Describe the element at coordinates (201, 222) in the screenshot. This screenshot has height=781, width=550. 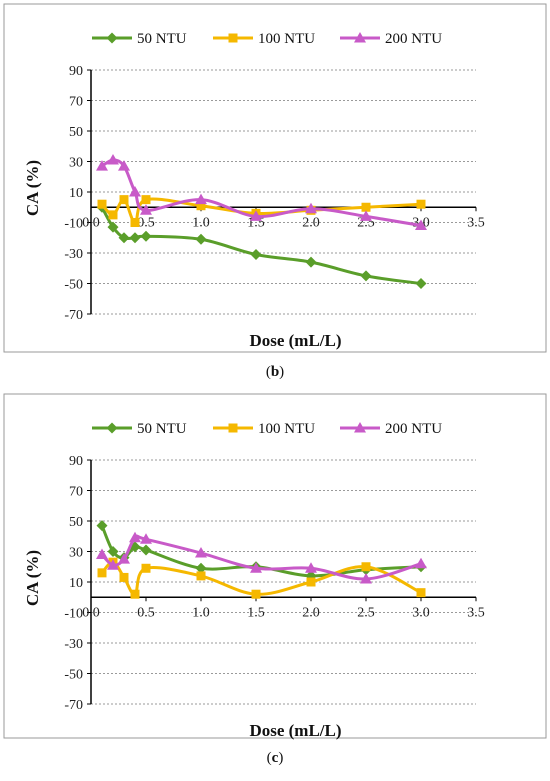
I see `x-tick-label: 1.0` at that location.